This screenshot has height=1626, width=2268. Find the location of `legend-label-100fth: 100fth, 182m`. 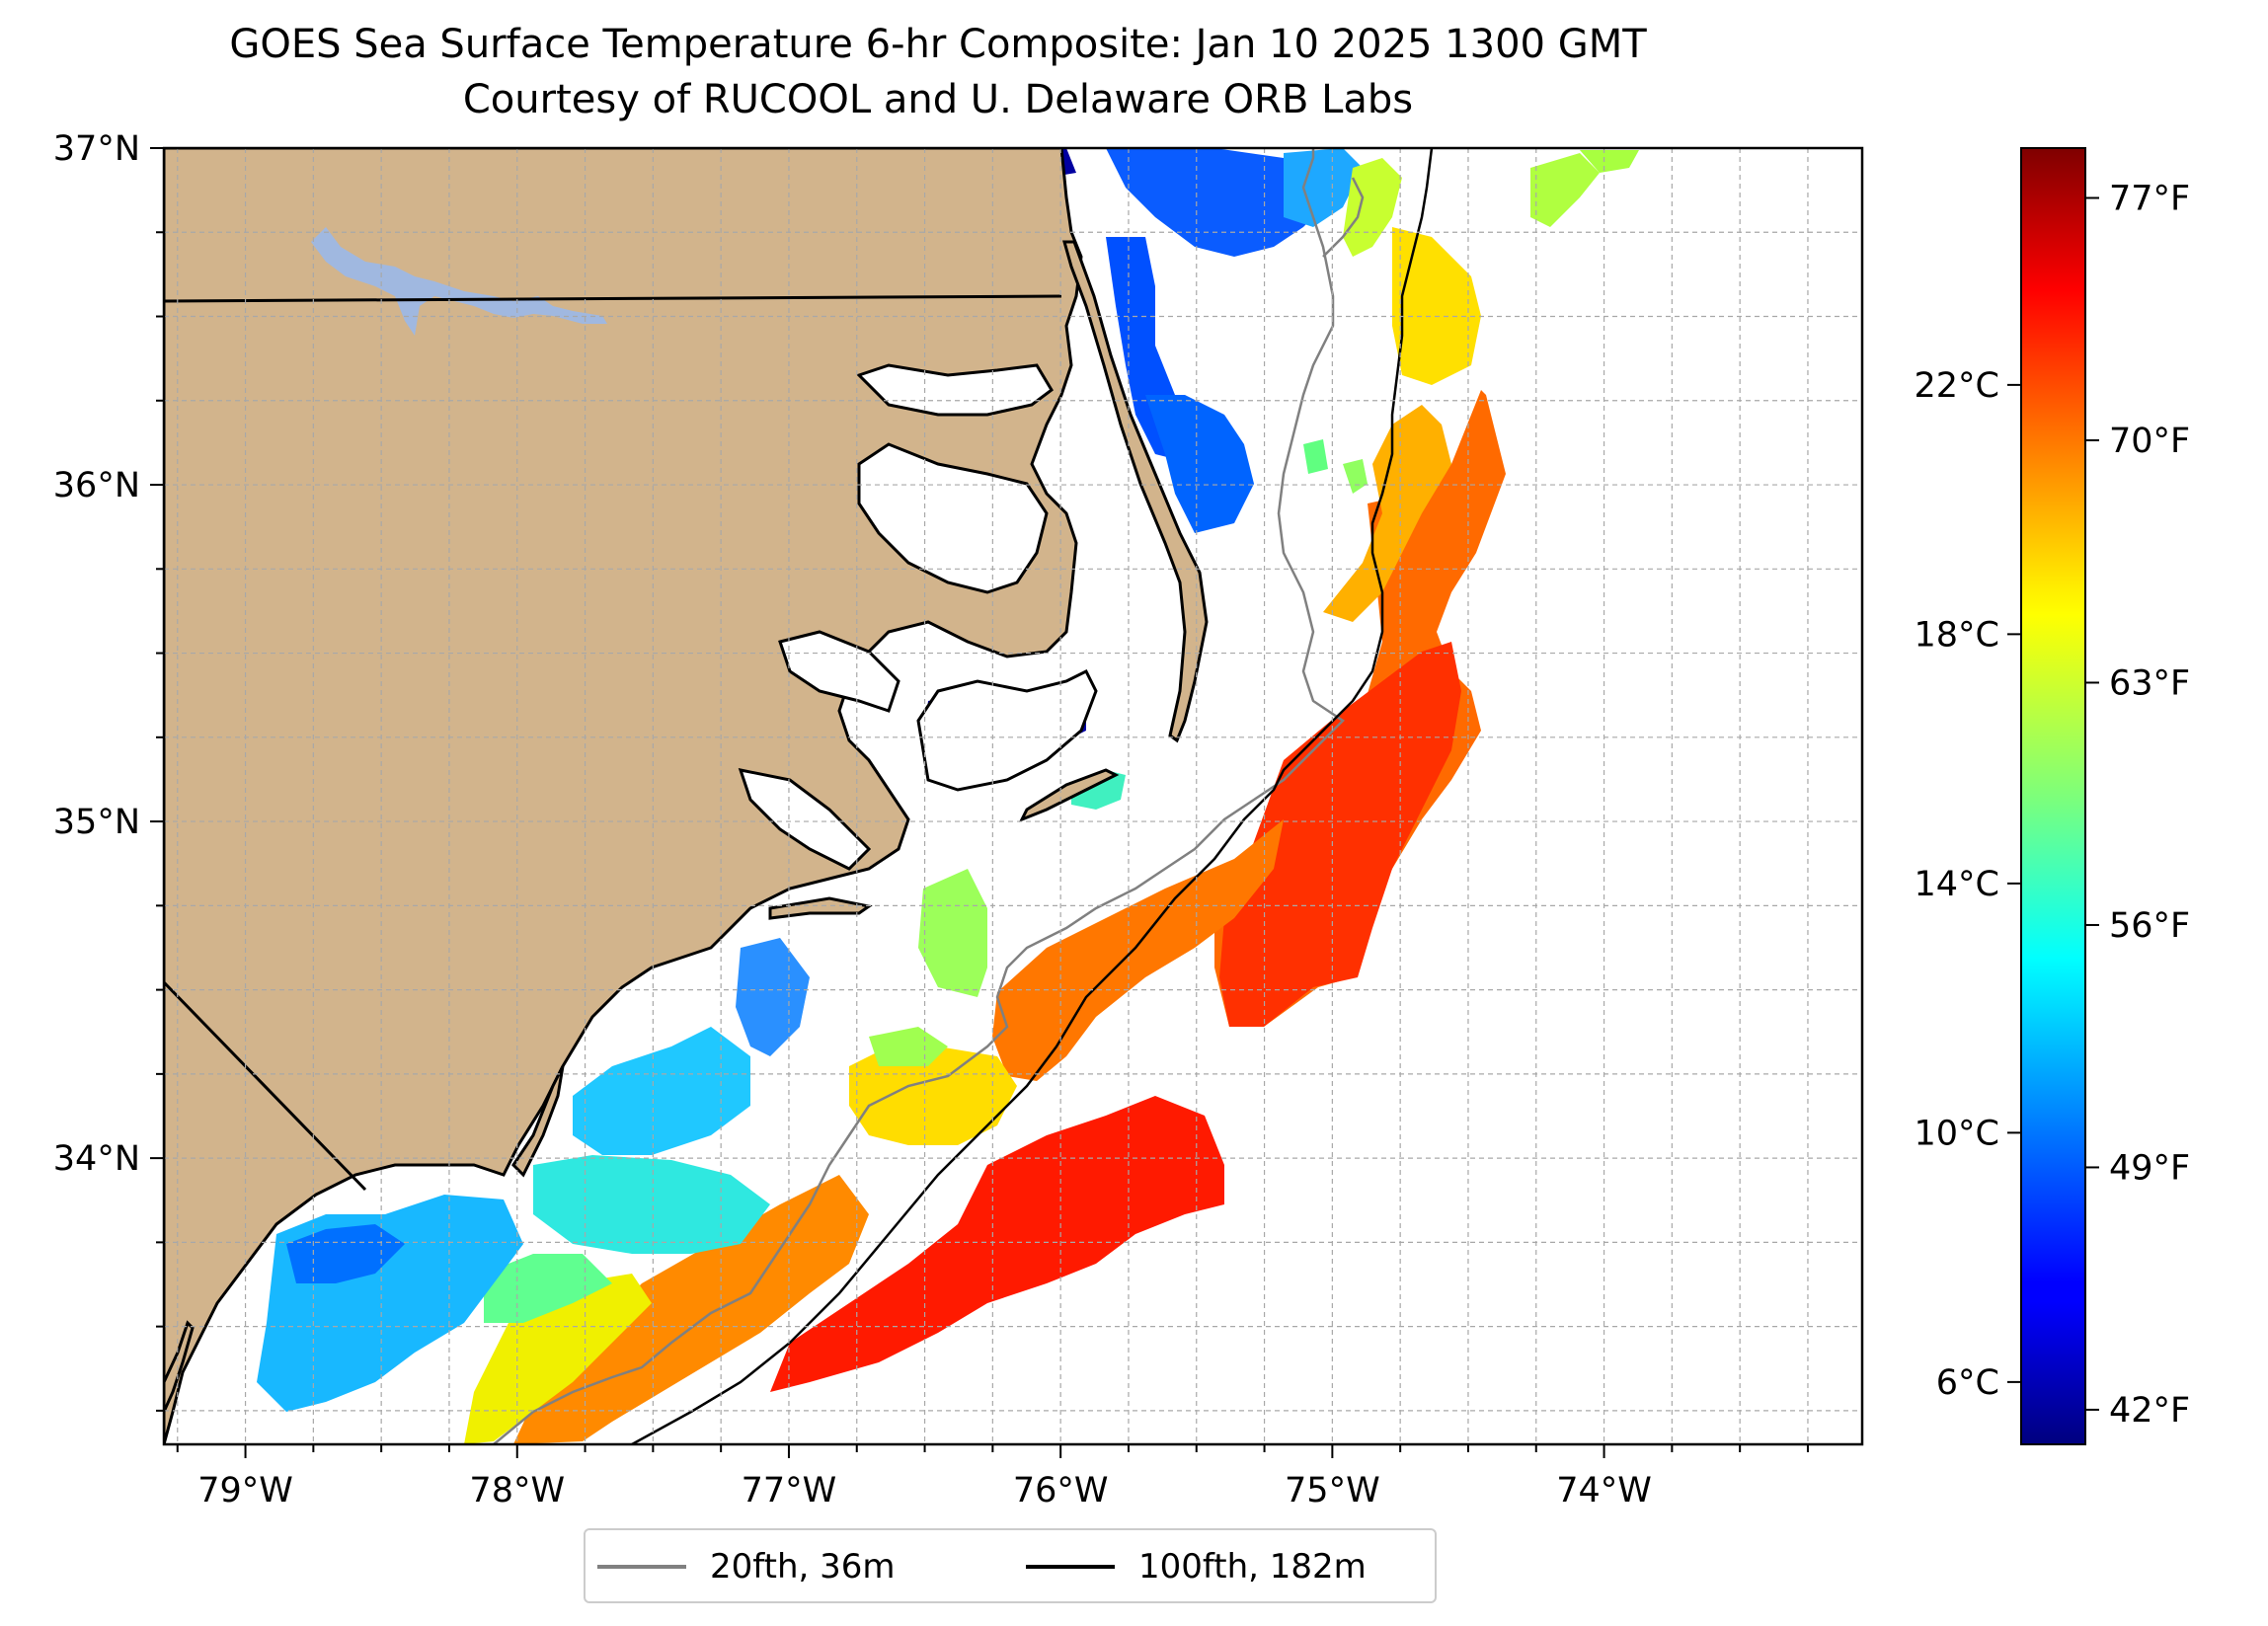

legend-label-100fth: 100fth, 182m is located at coordinates (1252, 1567).